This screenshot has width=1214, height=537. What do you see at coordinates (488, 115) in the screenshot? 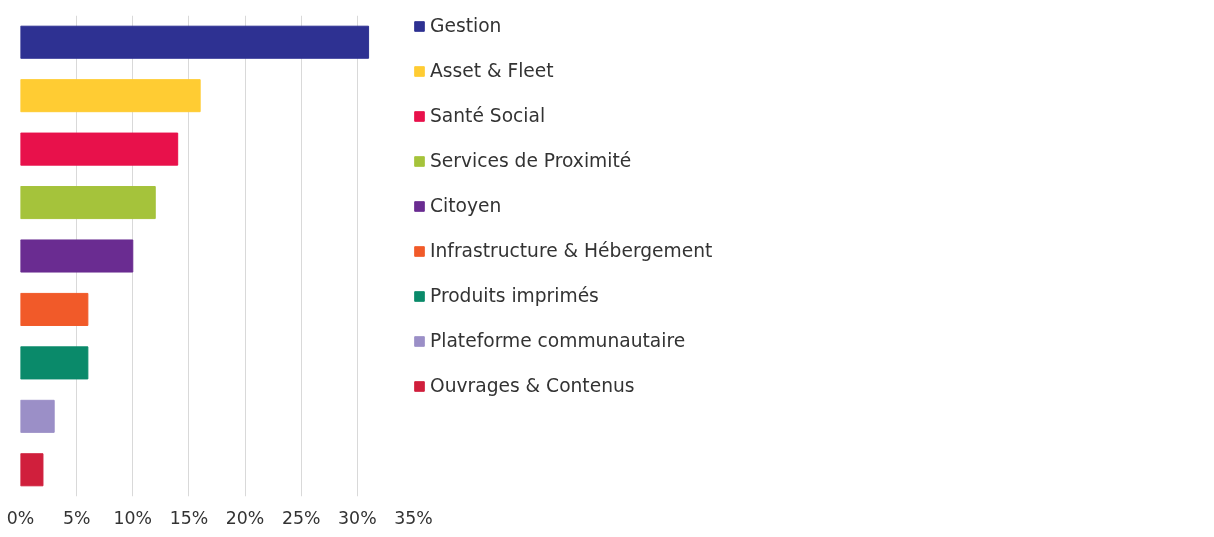
I see `legend-label: Santé Social` at bounding box center [488, 115].